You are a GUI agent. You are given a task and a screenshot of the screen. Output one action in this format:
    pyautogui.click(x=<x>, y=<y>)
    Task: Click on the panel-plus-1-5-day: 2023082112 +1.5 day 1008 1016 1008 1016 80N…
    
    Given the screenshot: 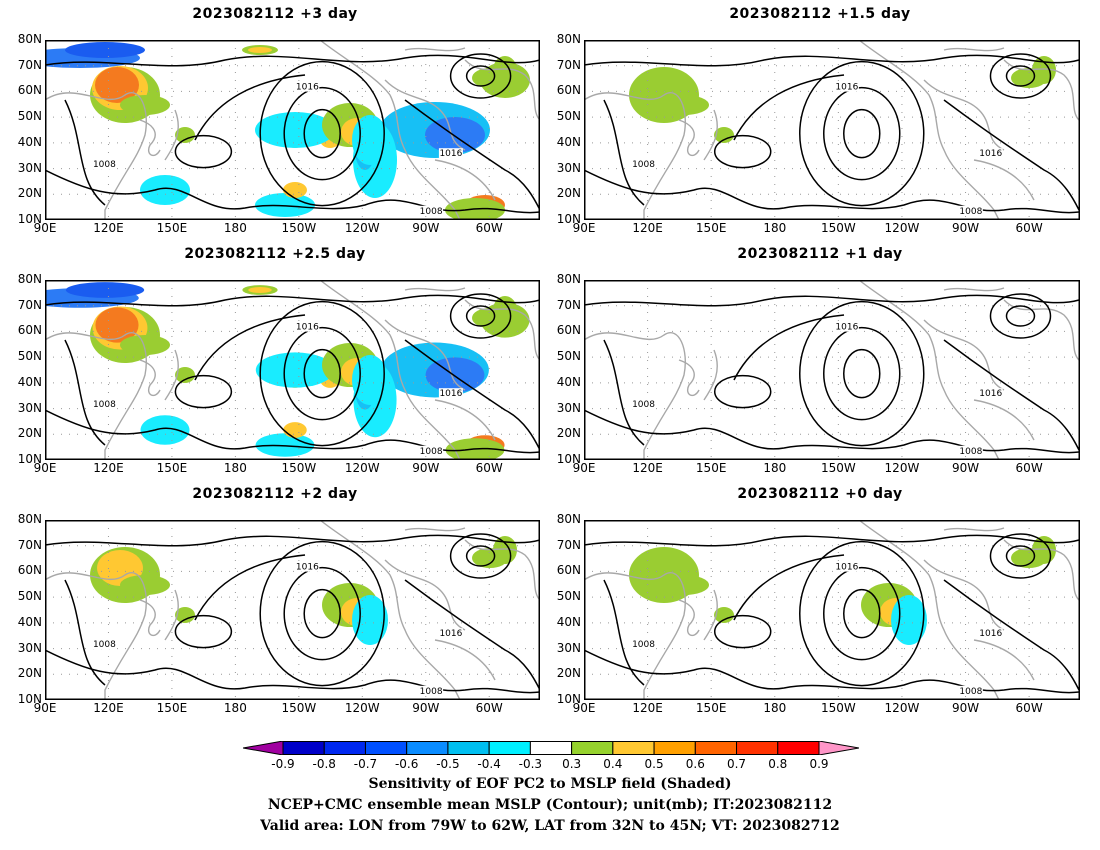 What is the action you would take?
    pyautogui.click(x=820, y=120)
    